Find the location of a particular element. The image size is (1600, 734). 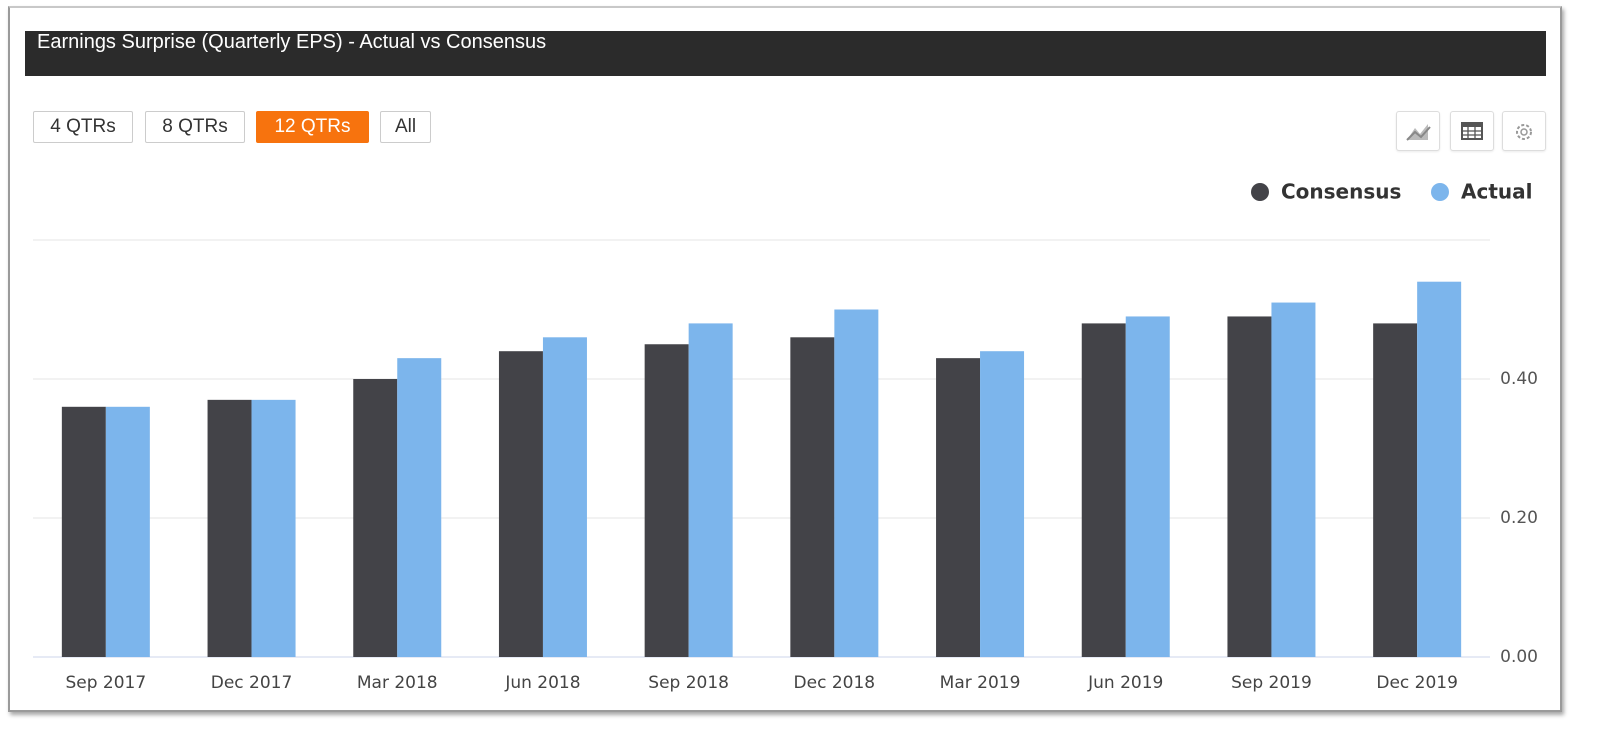

panel-header is located at coordinates (785, 53).